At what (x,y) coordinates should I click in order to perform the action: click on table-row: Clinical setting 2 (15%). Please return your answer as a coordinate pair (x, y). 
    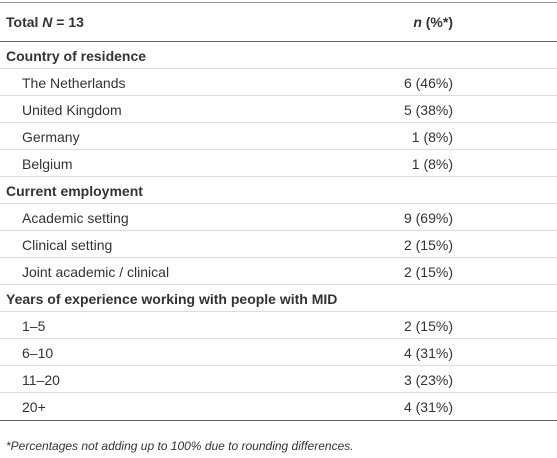
    Looking at the image, I should click on (278, 244).